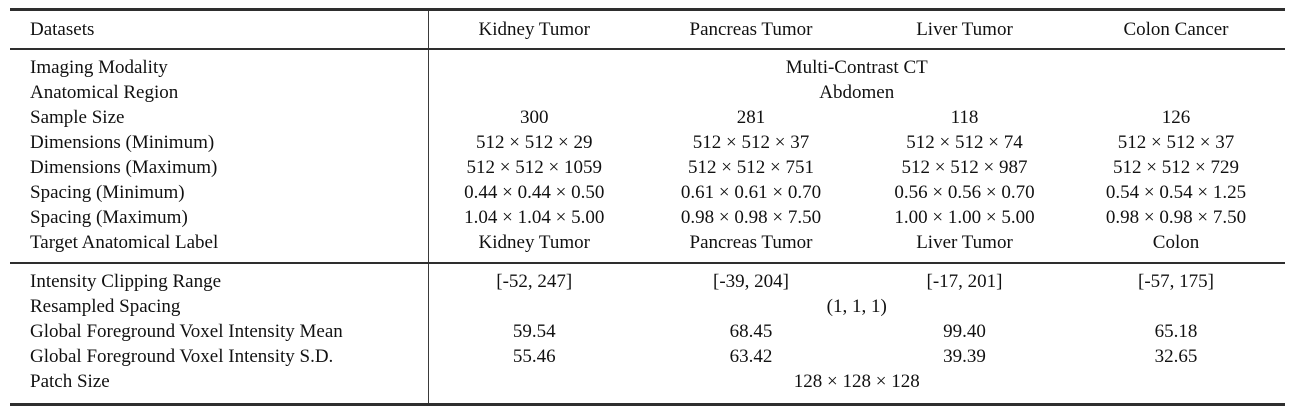 This screenshot has height=420, width=1293. I want to click on cell-value: 0.44 × 0.44 × 0.50, so click(534, 192).